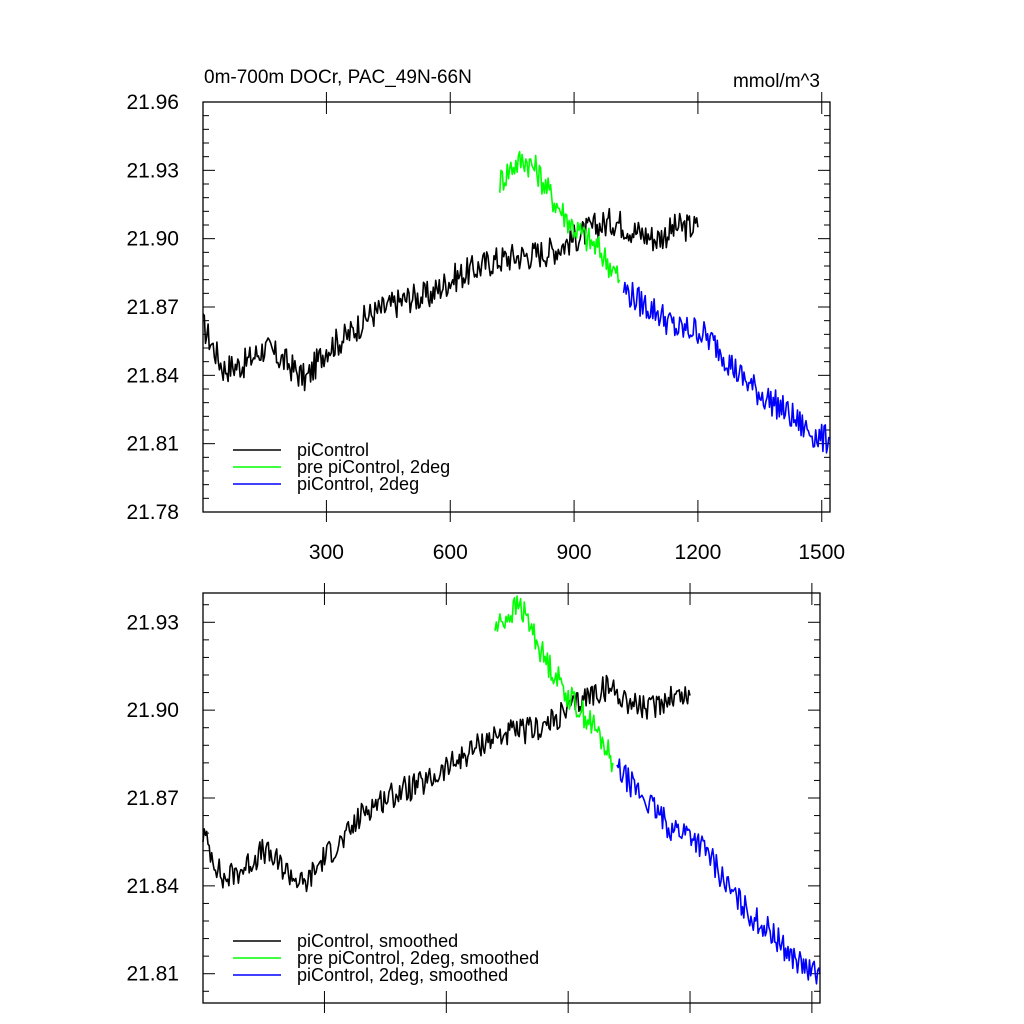 This screenshot has height=1024, width=1024. What do you see at coordinates (418, 958) in the screenshot?
I see `legend-label-2: pre piControl, 2deg, smoothed` at bounding box center [418, 958].